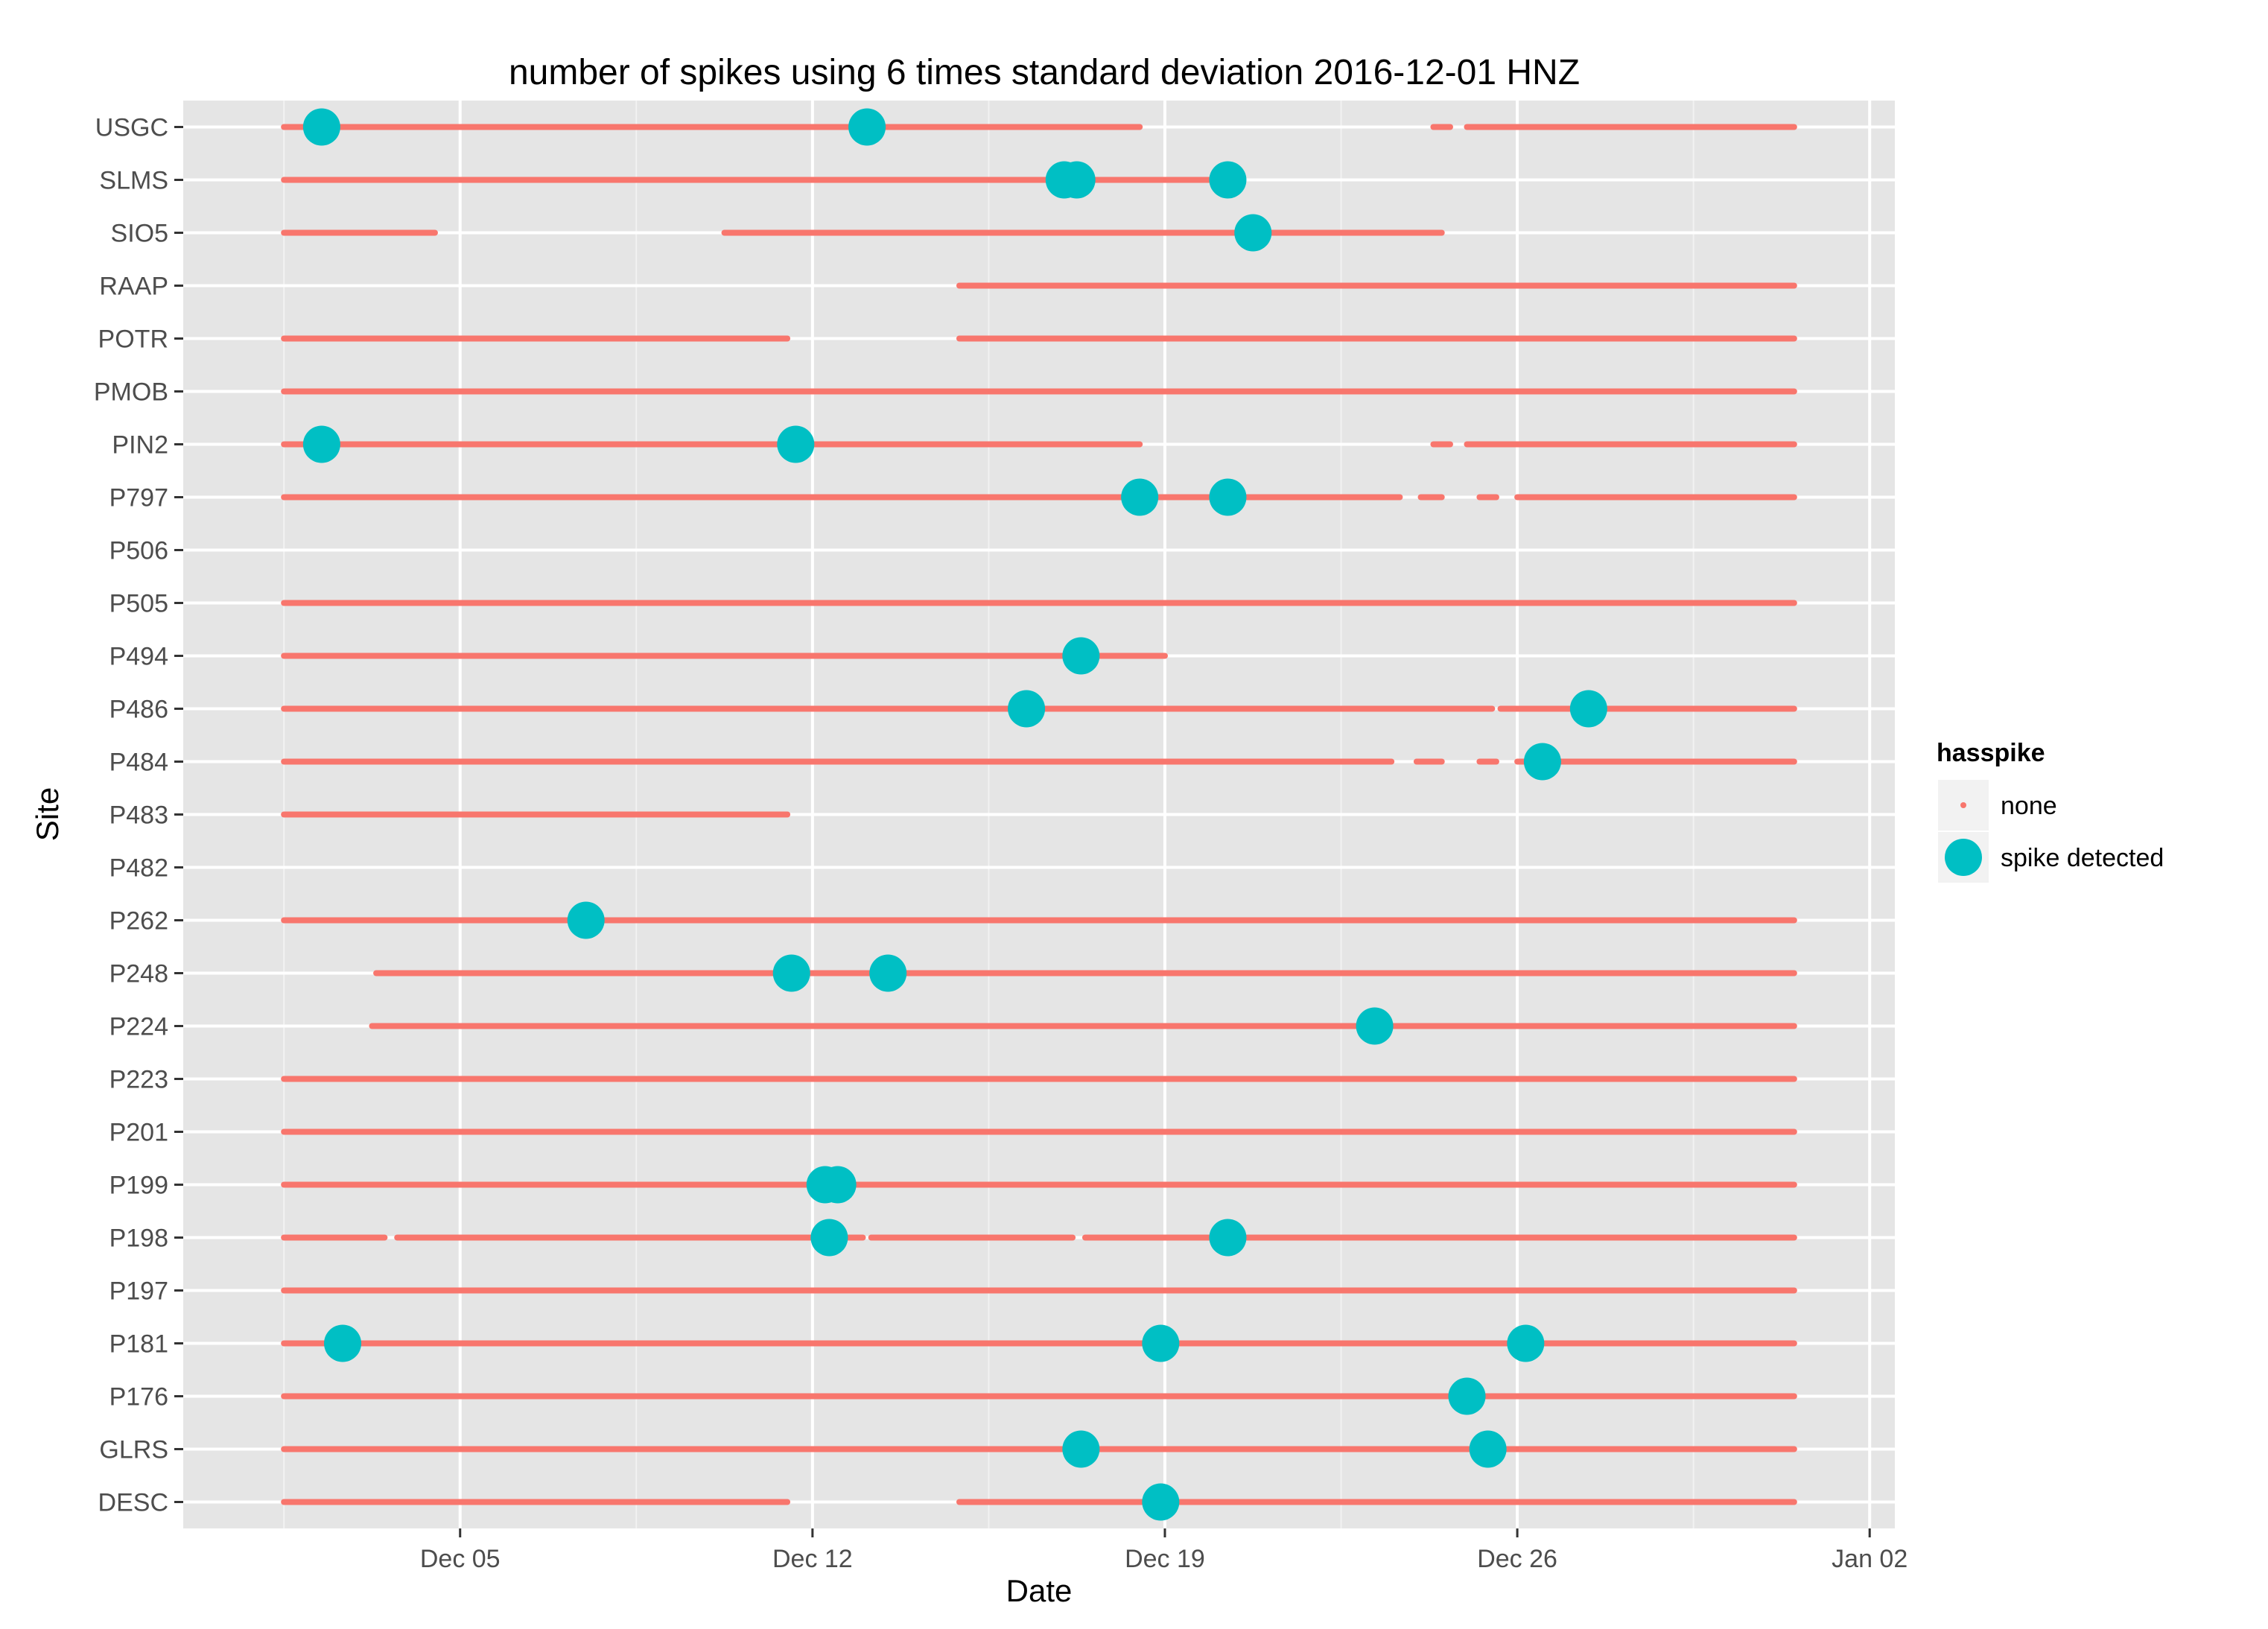 This screenshot has height=1629, width=2268. What do you see at coordinates (133, 287) in the screenshot?
I see `y-tick-label: RAAP` at bounding box center [133, 287].